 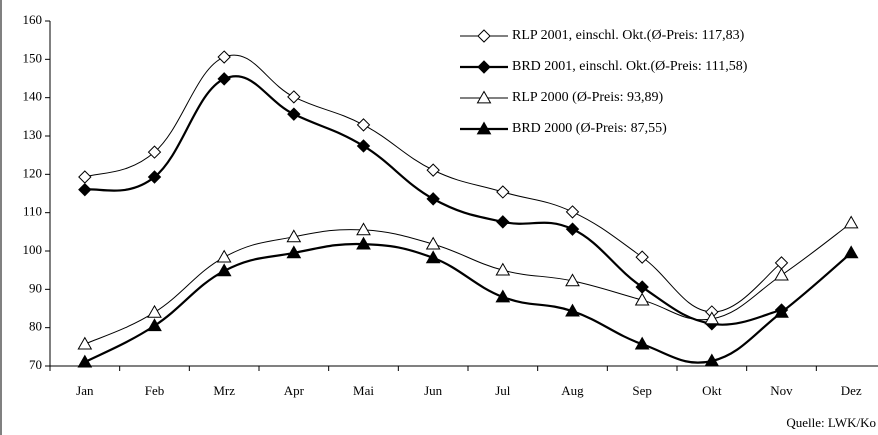 I want to click on x-tick-label: Jan, so click(x=85, y=390).